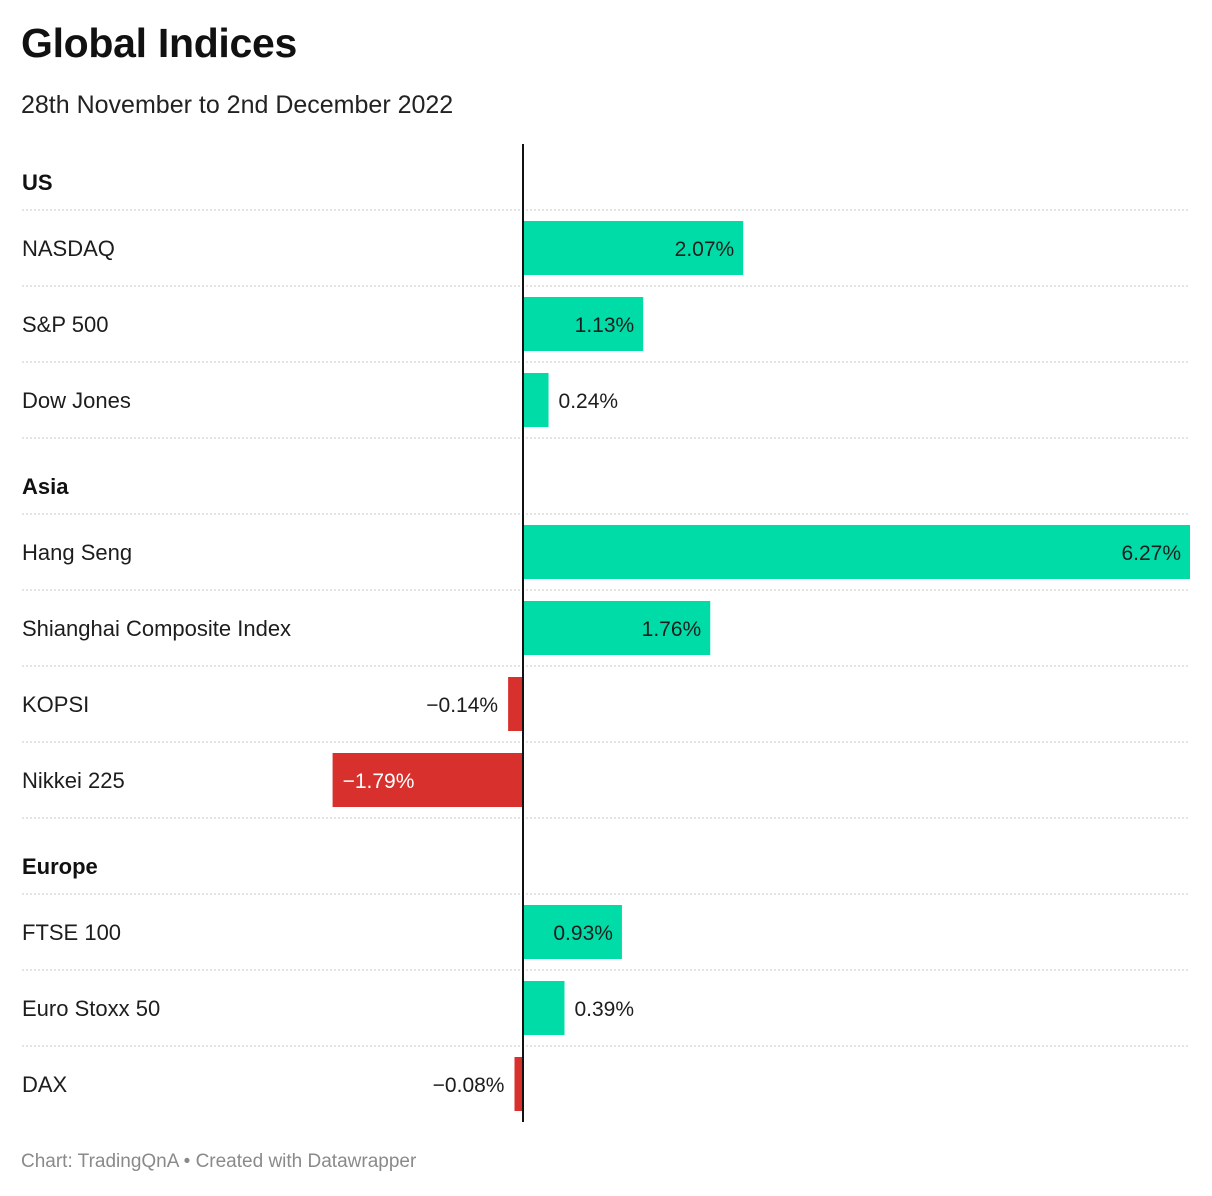  I want to click on row-label-ftse-100: FTSE 100, so click(71, 932).